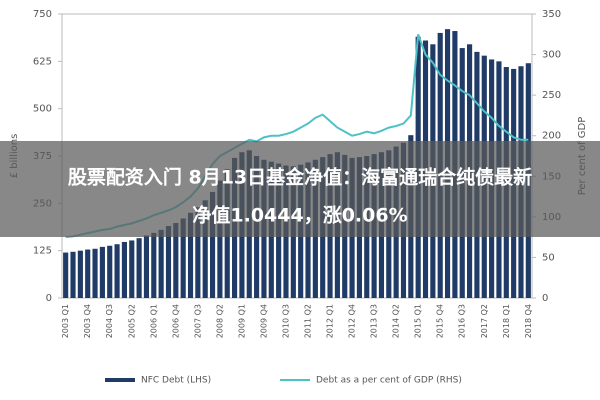 Image resolution: width=600 pixels, height=400 pixels. Describe the element at coordinates (241, 321) in the screenshot. I see `x-tick-label: 2009 Q1` at that location.